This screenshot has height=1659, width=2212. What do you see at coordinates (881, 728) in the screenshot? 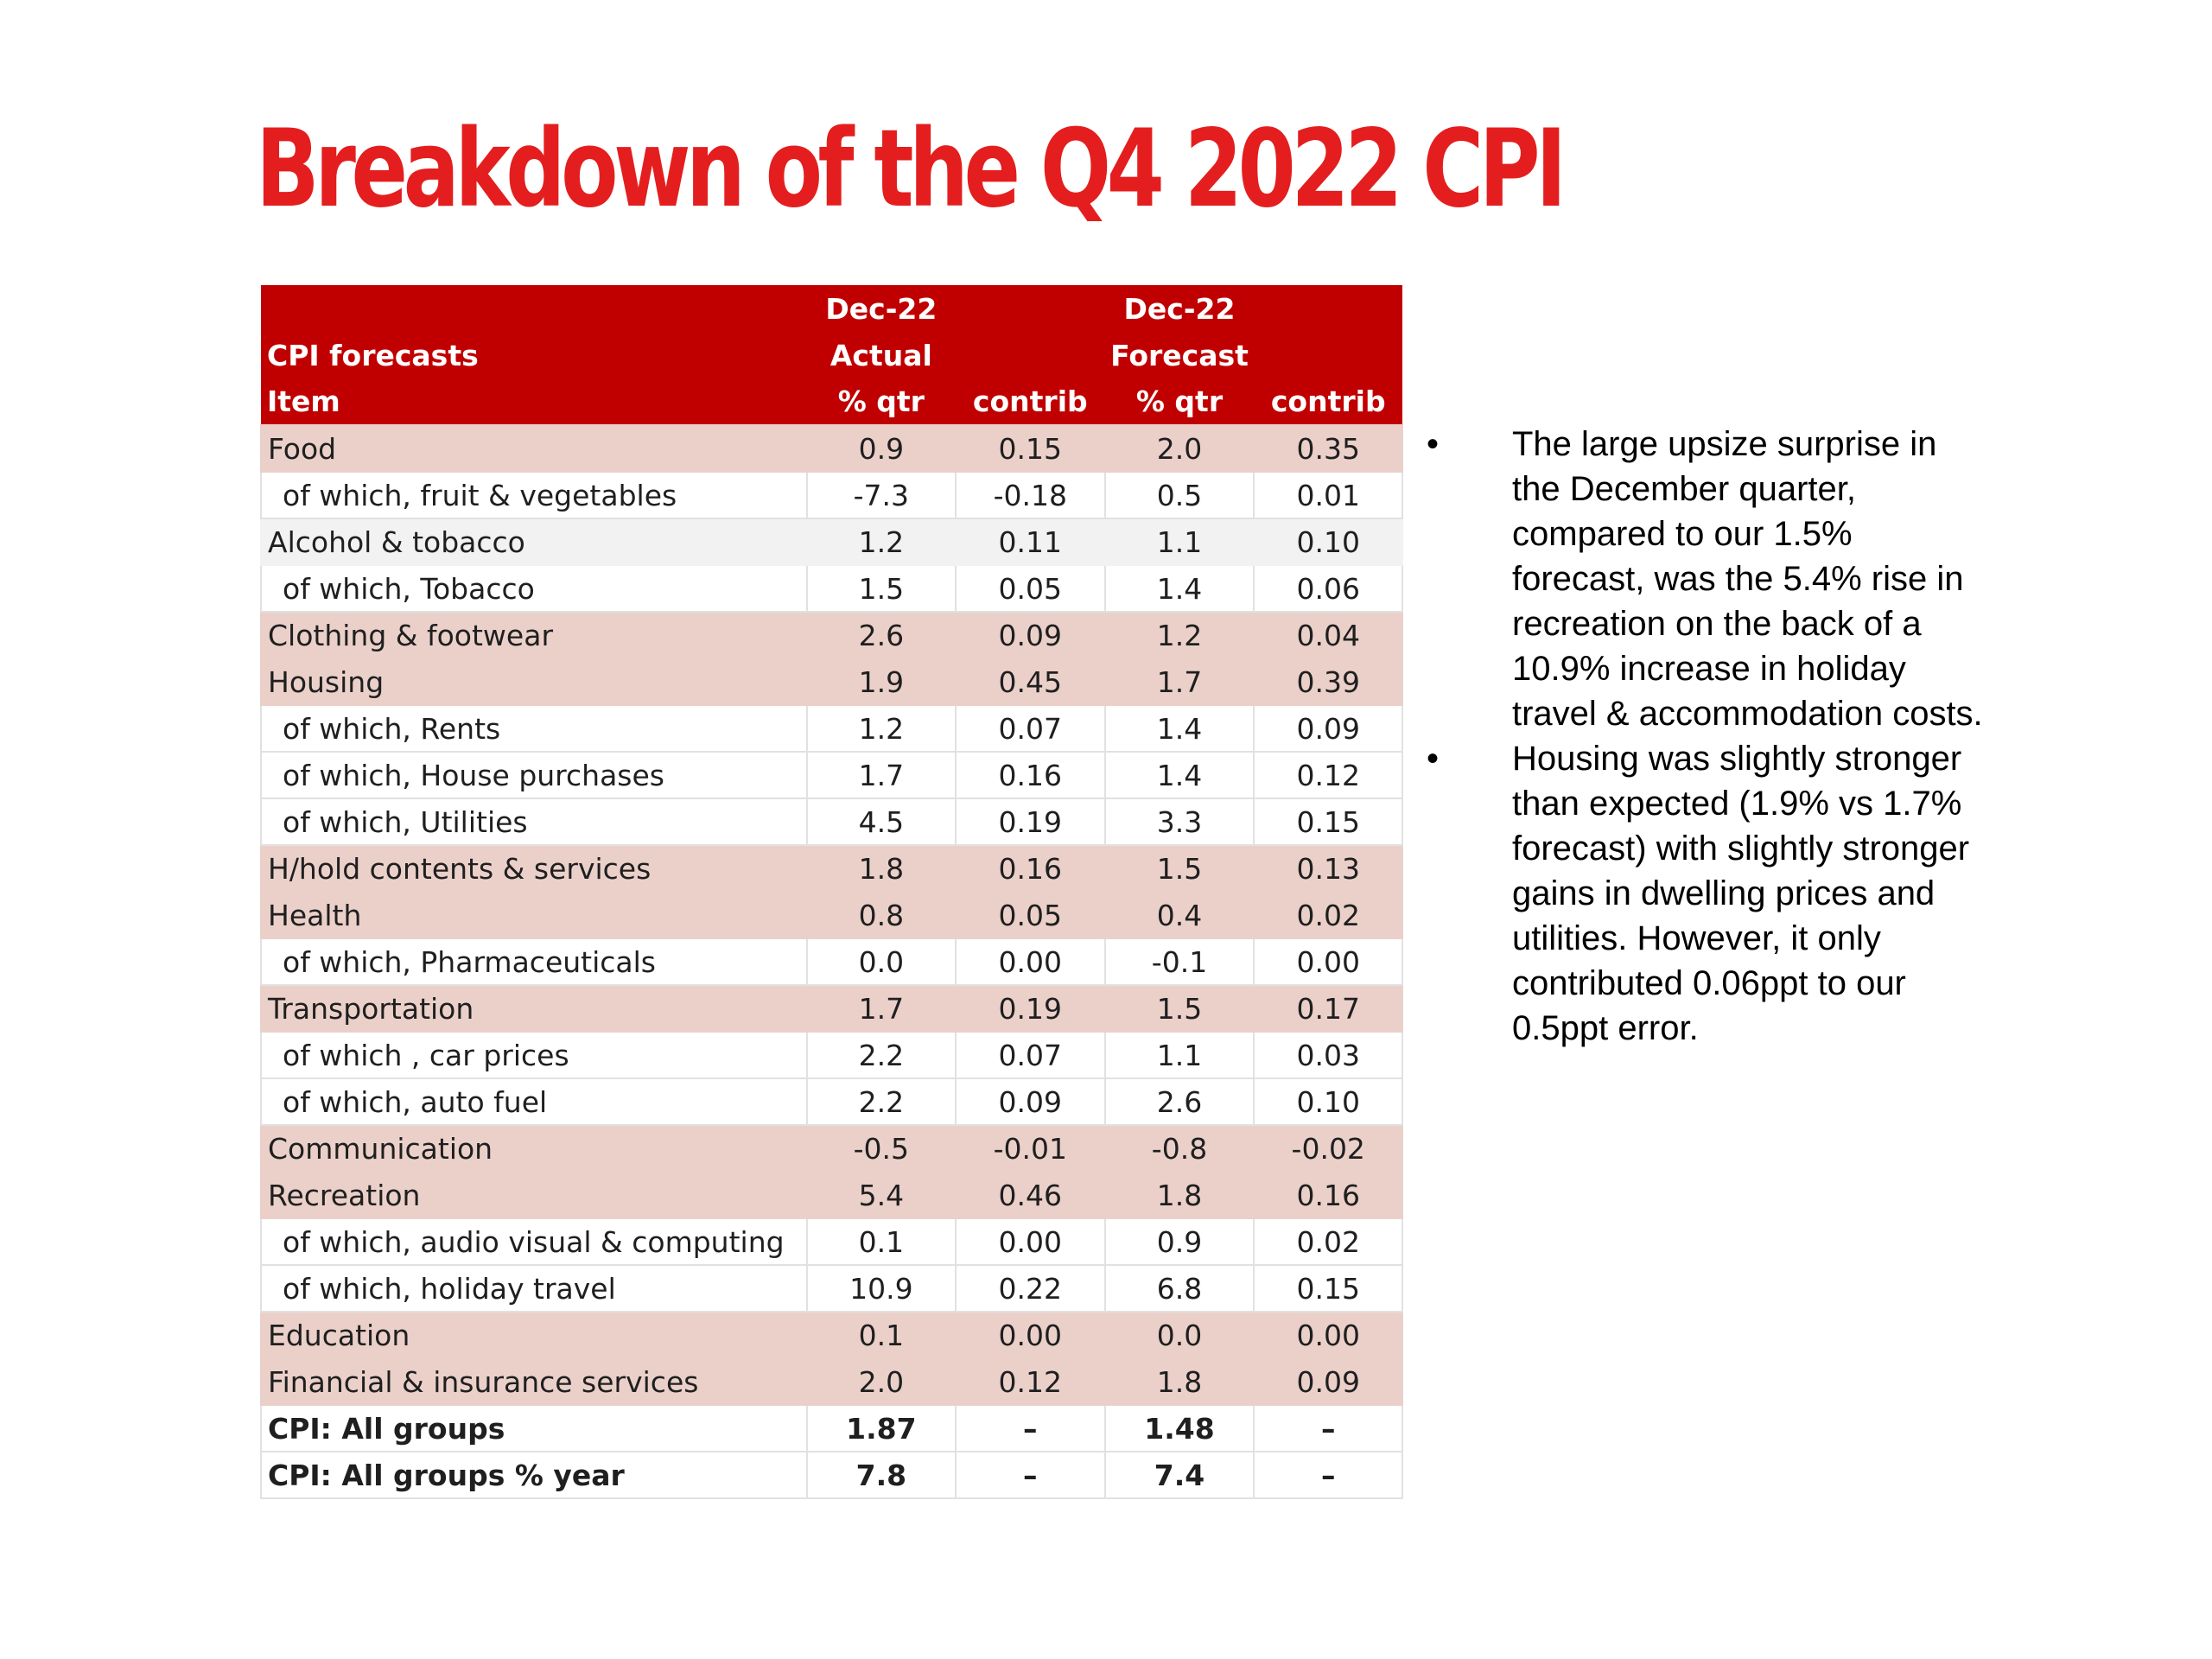
I see `actual-qtr: 1.2` at bounding box center [881, 728].